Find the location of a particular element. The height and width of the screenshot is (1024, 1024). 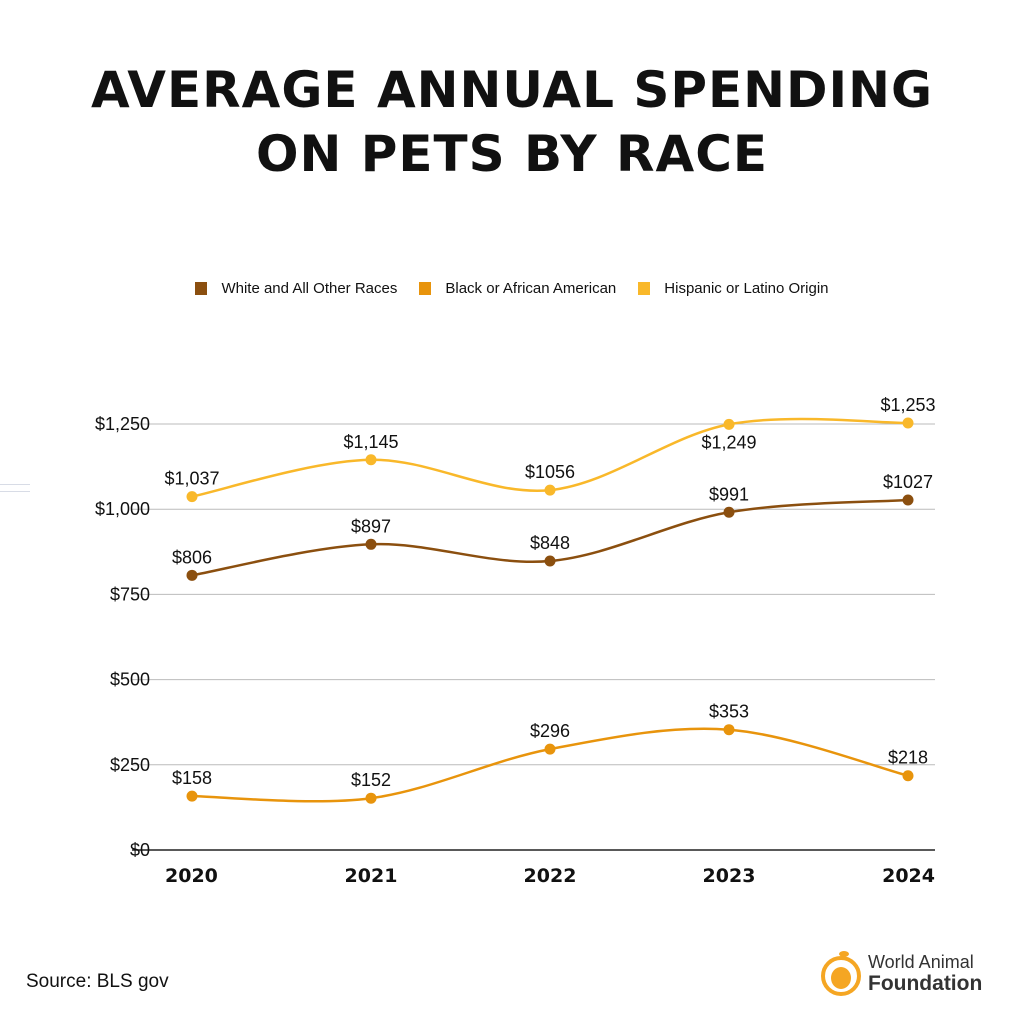

decorative-lines is located at coordinates (15, 488).